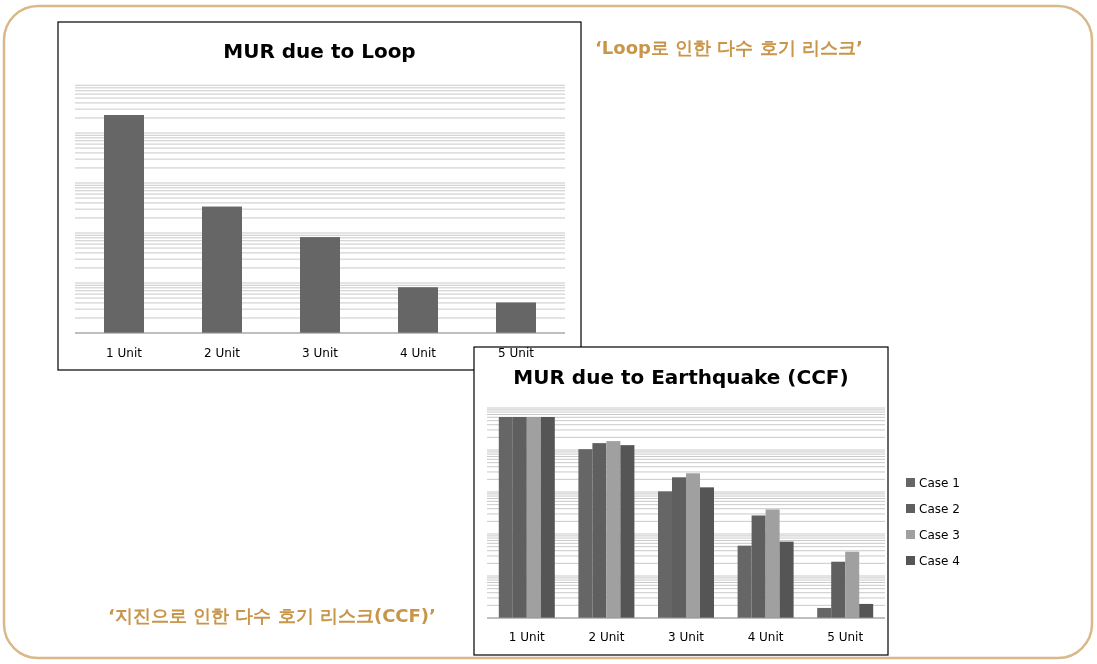 Image resolution: width=1097 pixels, height=664 pixels. Describe the element at coordinates (272, 615) in the screenshot. I see `text: ‘지진으로 인한 다수 호기 리스크(CCF)’` at that location.